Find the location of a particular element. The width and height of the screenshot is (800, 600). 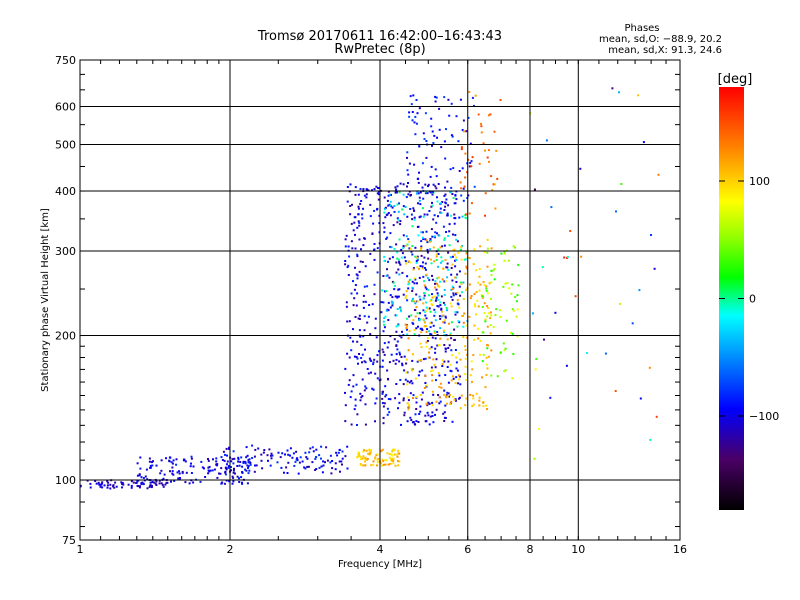

chart-title: Tromsø 20170611 16:42:00–16:43:43 is located at coordinates (379, 36).